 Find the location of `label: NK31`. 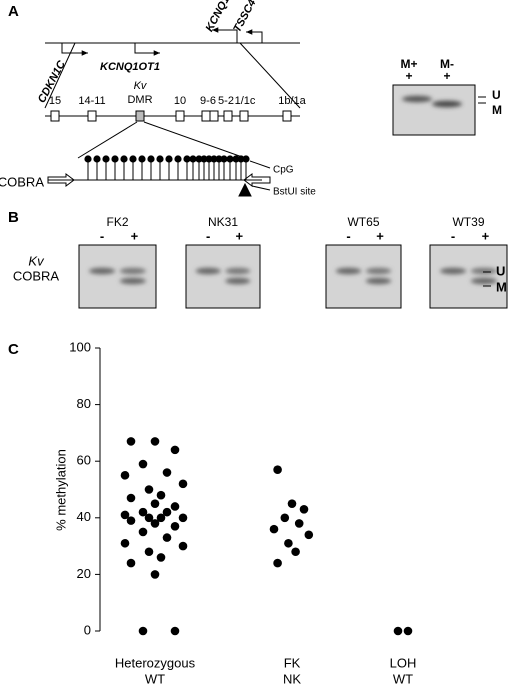

label: NK31 is located at coordinates (223, 222).